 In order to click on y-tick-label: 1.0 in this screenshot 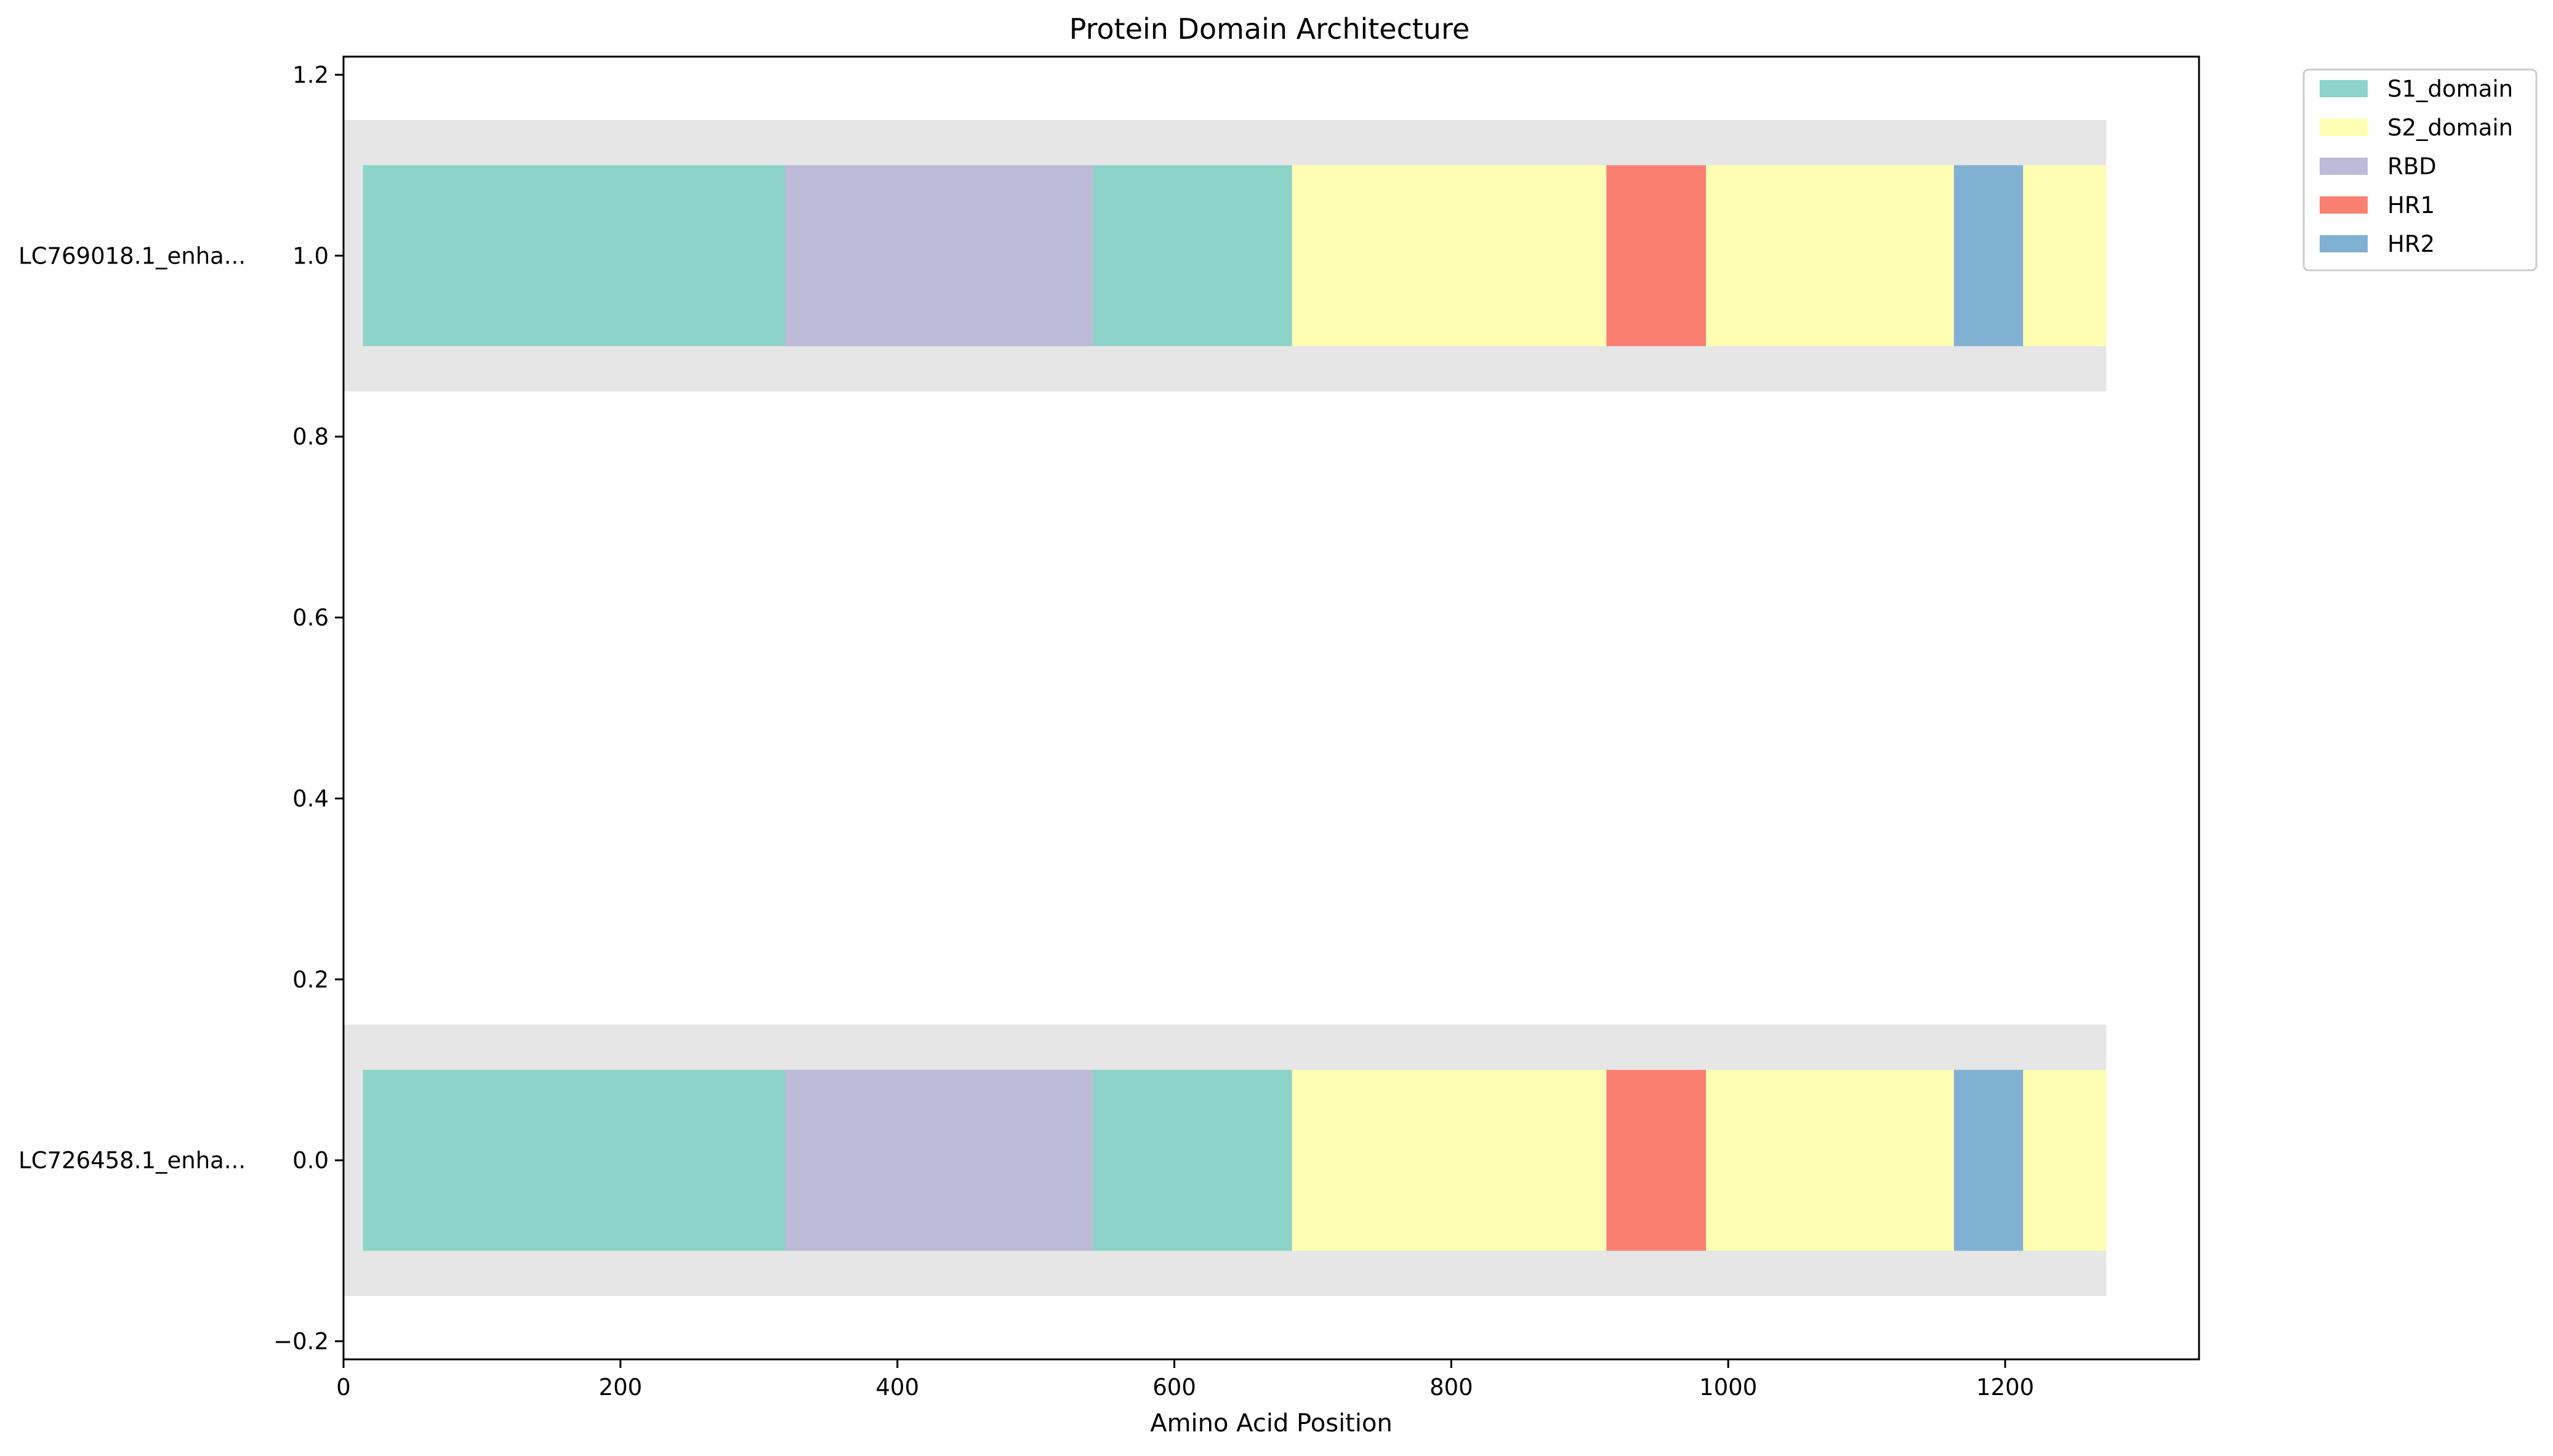, I will do `click(310, 256)`.